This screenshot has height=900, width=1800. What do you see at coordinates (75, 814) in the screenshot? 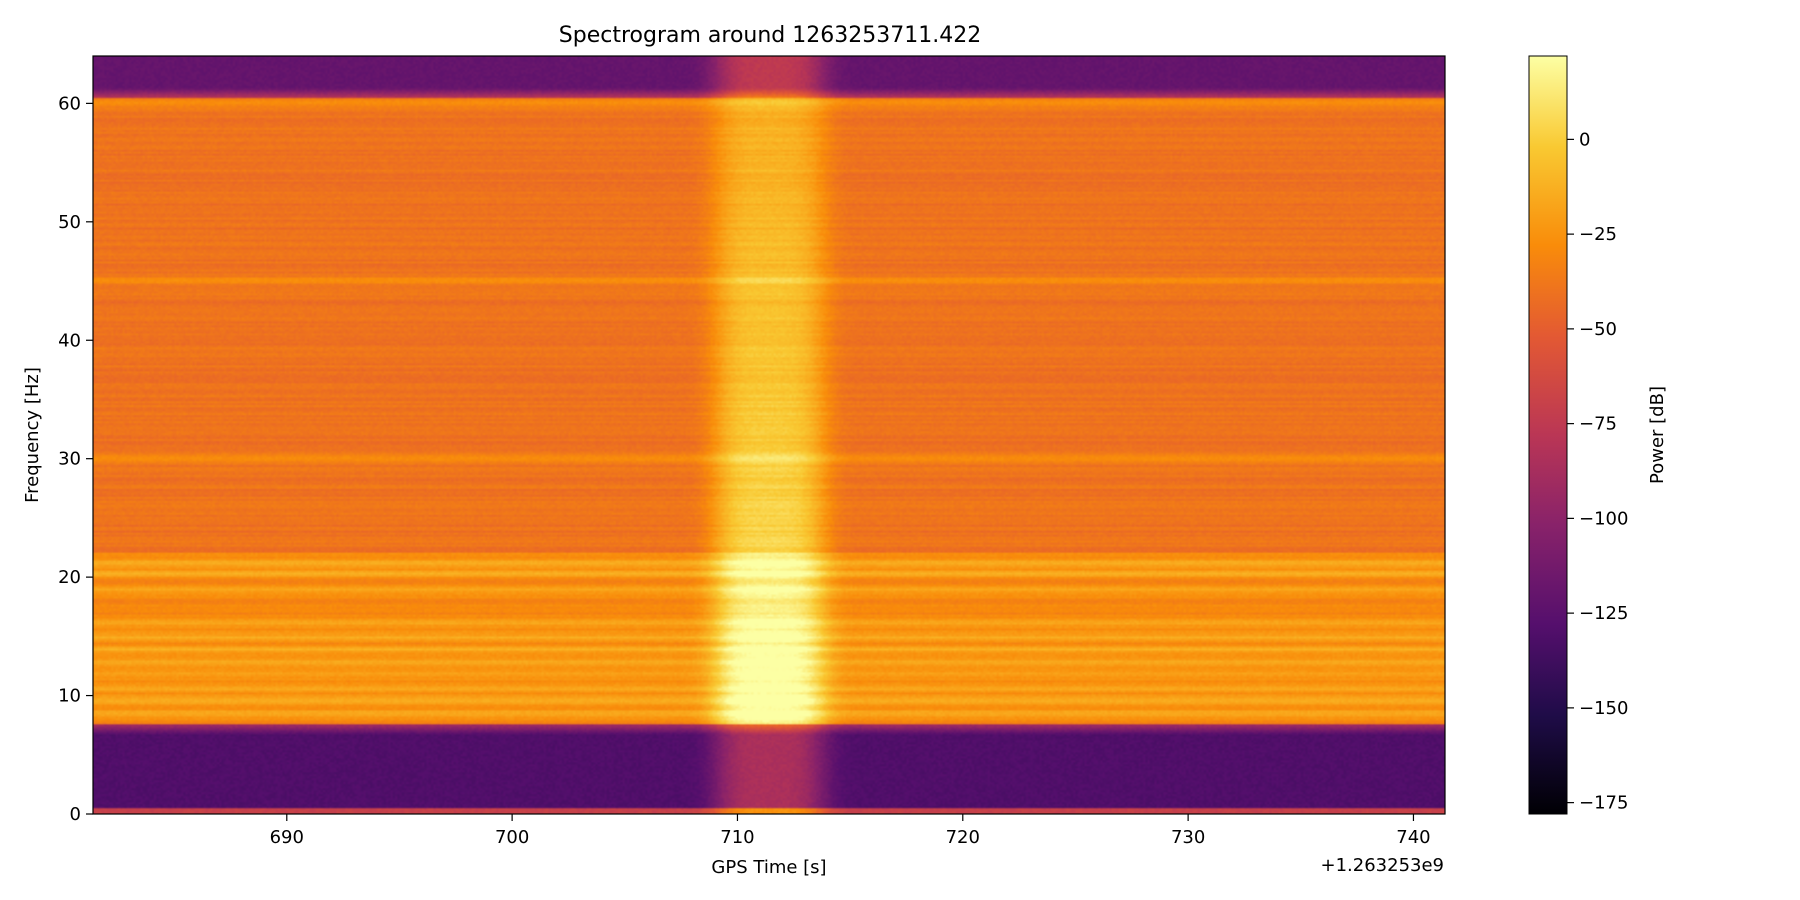
I see `y-tick-label: 0` at bounding box center [75, 814].